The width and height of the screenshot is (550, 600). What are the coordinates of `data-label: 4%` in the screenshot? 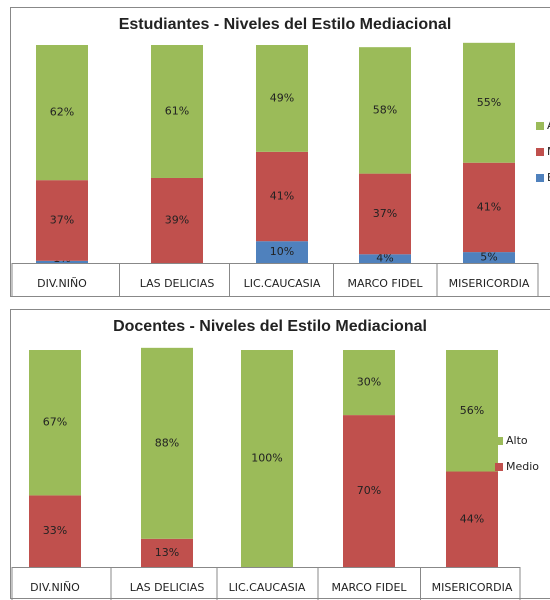 It's located at (384, 258).